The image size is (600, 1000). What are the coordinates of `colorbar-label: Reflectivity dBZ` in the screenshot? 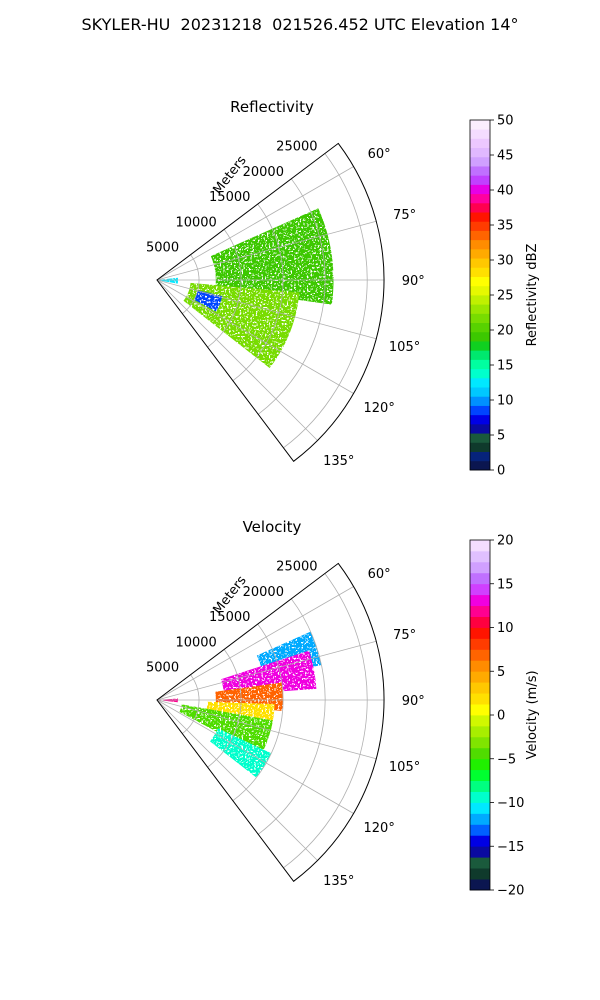 It's located at (532, 295).